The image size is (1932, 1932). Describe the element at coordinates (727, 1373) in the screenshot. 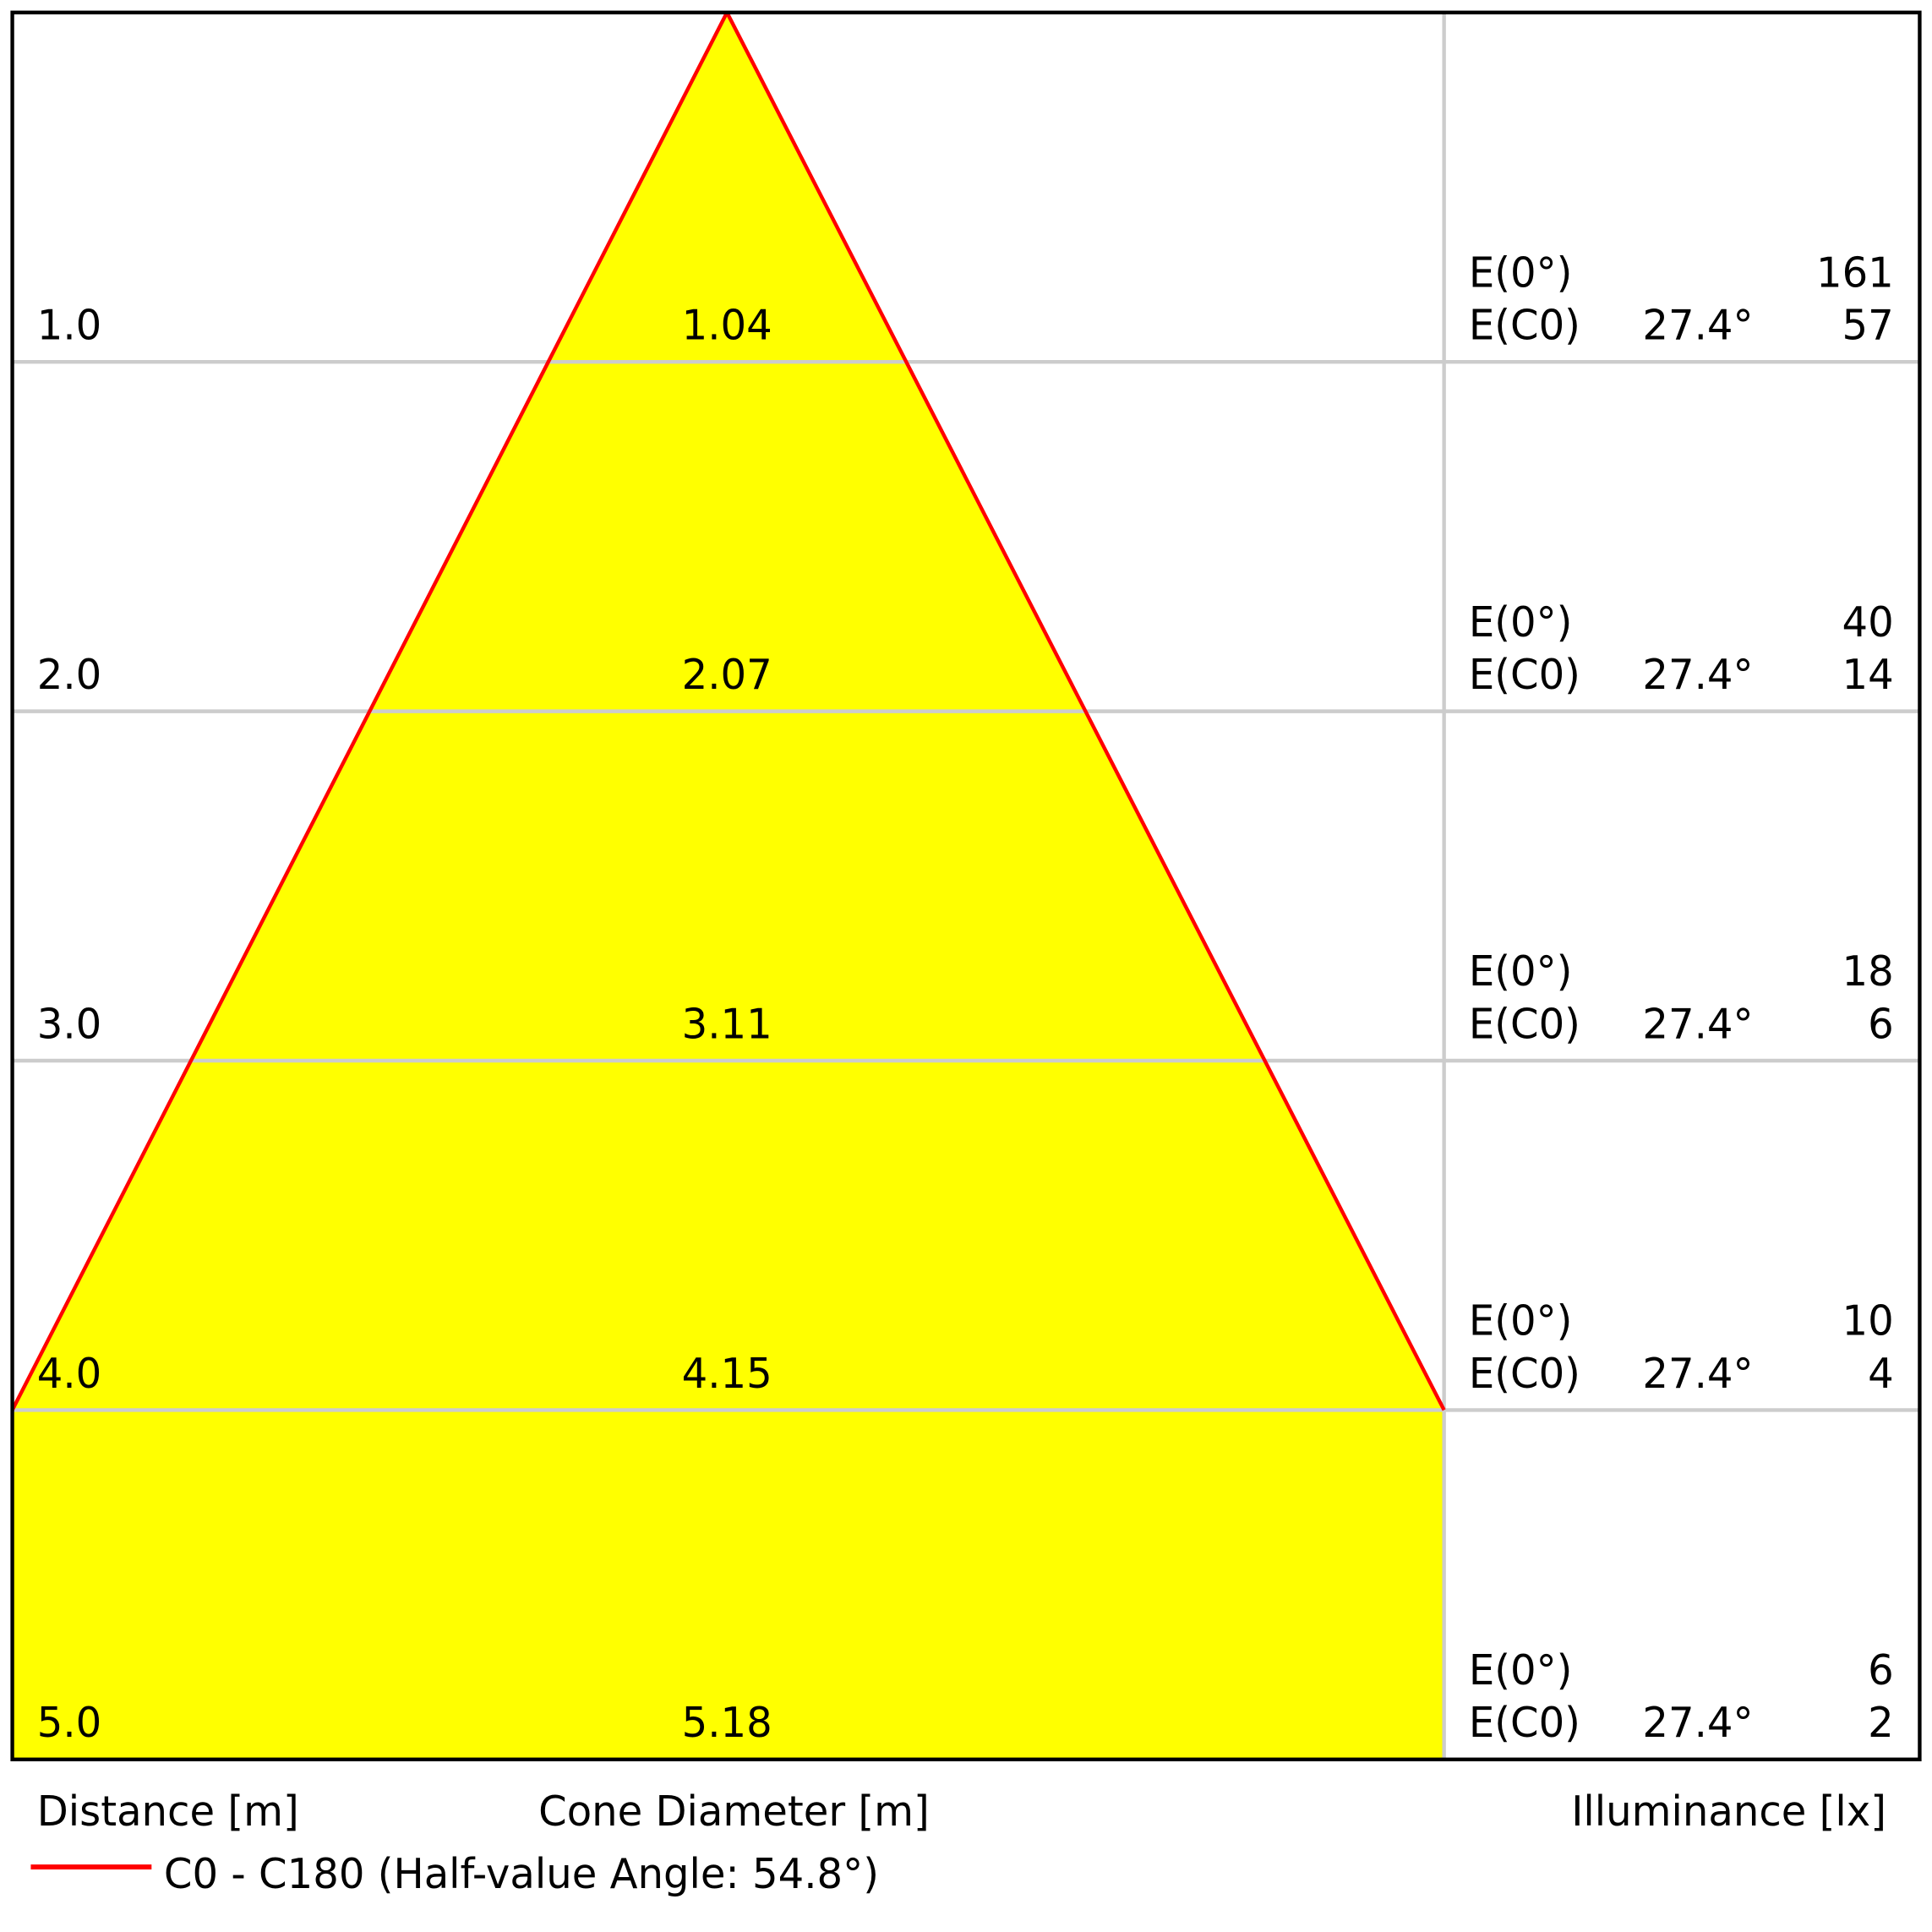

I see `diameter-label: 4.15` at that location.